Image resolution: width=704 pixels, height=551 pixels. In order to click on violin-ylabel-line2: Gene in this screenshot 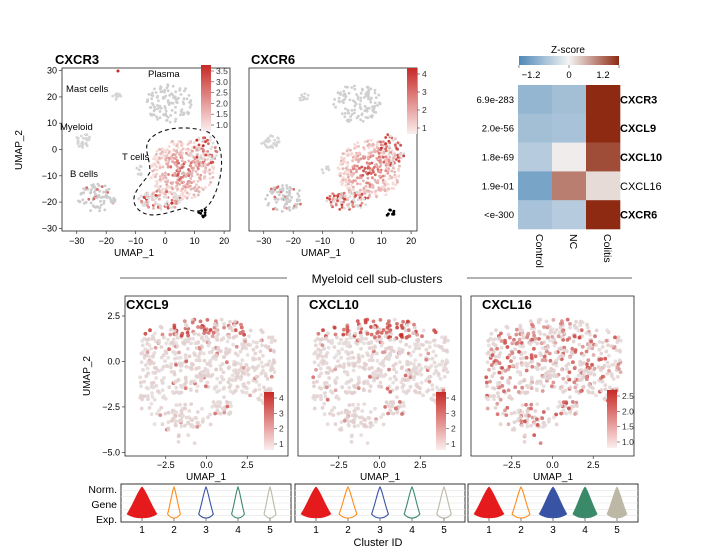, I will do `click(104, 505)`.